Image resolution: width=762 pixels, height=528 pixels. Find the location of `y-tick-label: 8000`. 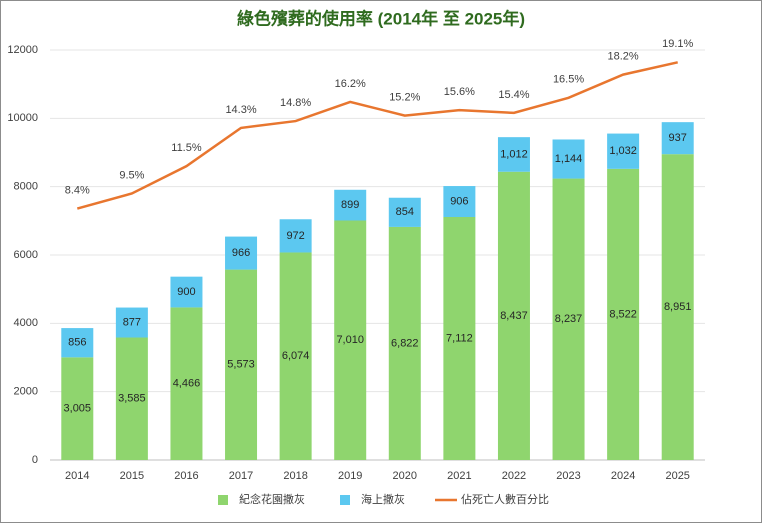

y-tick-label: 8000 is located at coordinates (26, 187).